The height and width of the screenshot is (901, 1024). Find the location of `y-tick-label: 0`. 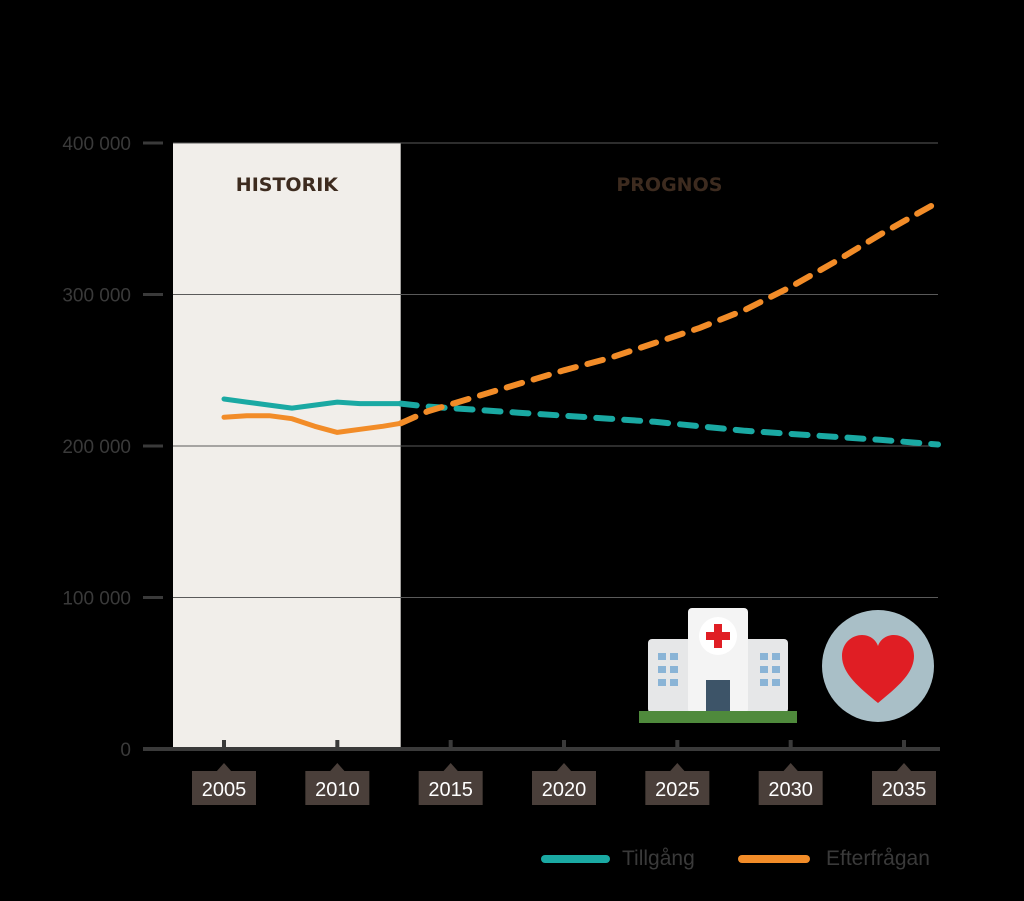

y-tick-label: 0 is located at coordinates (125, 750).